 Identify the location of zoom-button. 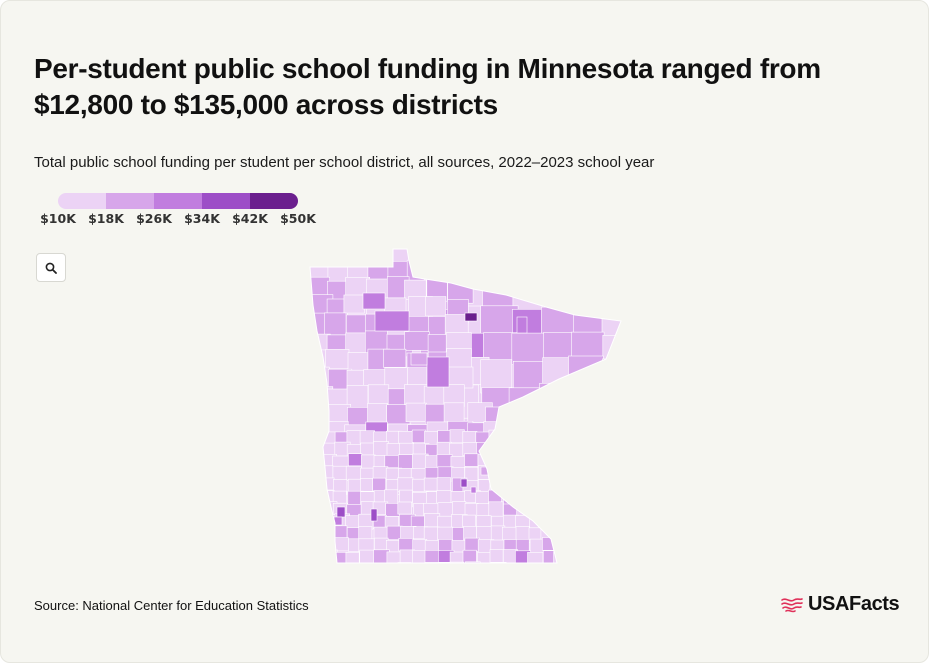
(51, 267).